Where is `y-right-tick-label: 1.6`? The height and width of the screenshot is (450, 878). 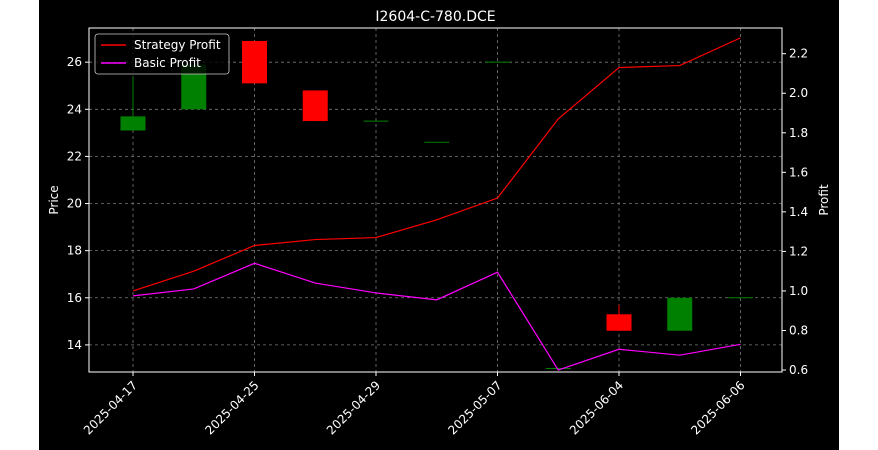
y-right-tick-label: 1.6 is located at coordinates (798, 172).